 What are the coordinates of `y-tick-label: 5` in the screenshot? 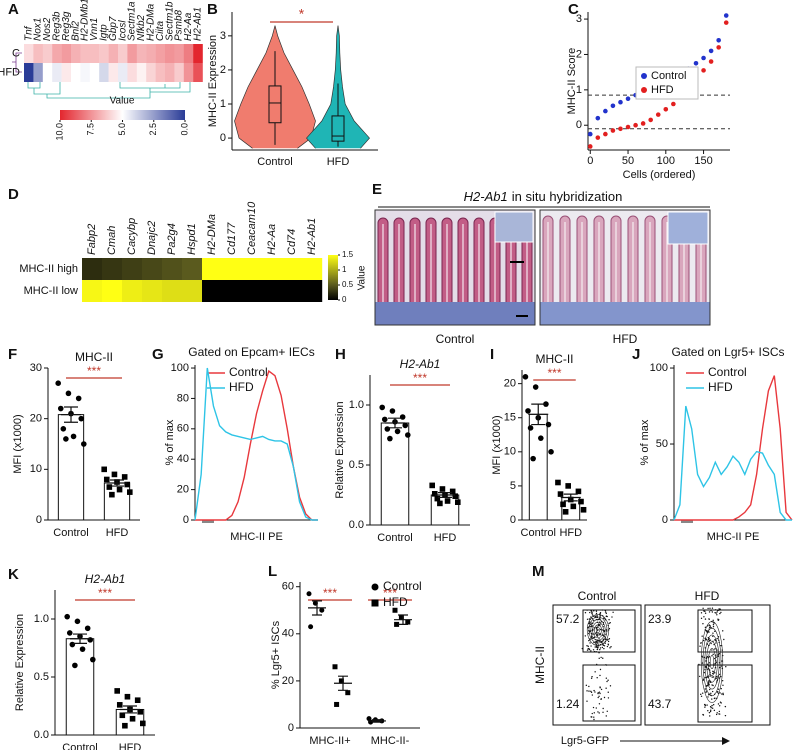 It's located at (513, 486).